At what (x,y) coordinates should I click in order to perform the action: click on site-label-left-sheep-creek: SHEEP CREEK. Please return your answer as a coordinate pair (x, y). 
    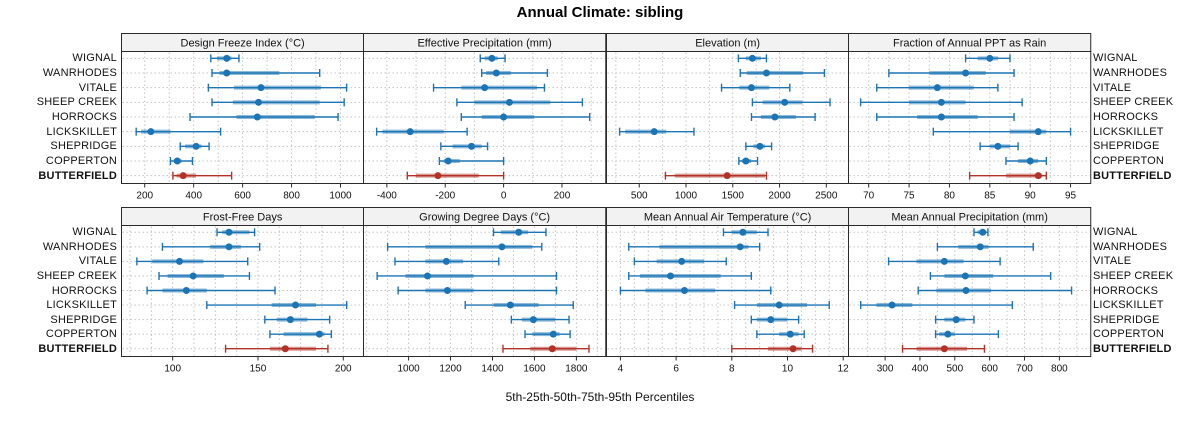
    Looking at the image, I should click on (76, 275).